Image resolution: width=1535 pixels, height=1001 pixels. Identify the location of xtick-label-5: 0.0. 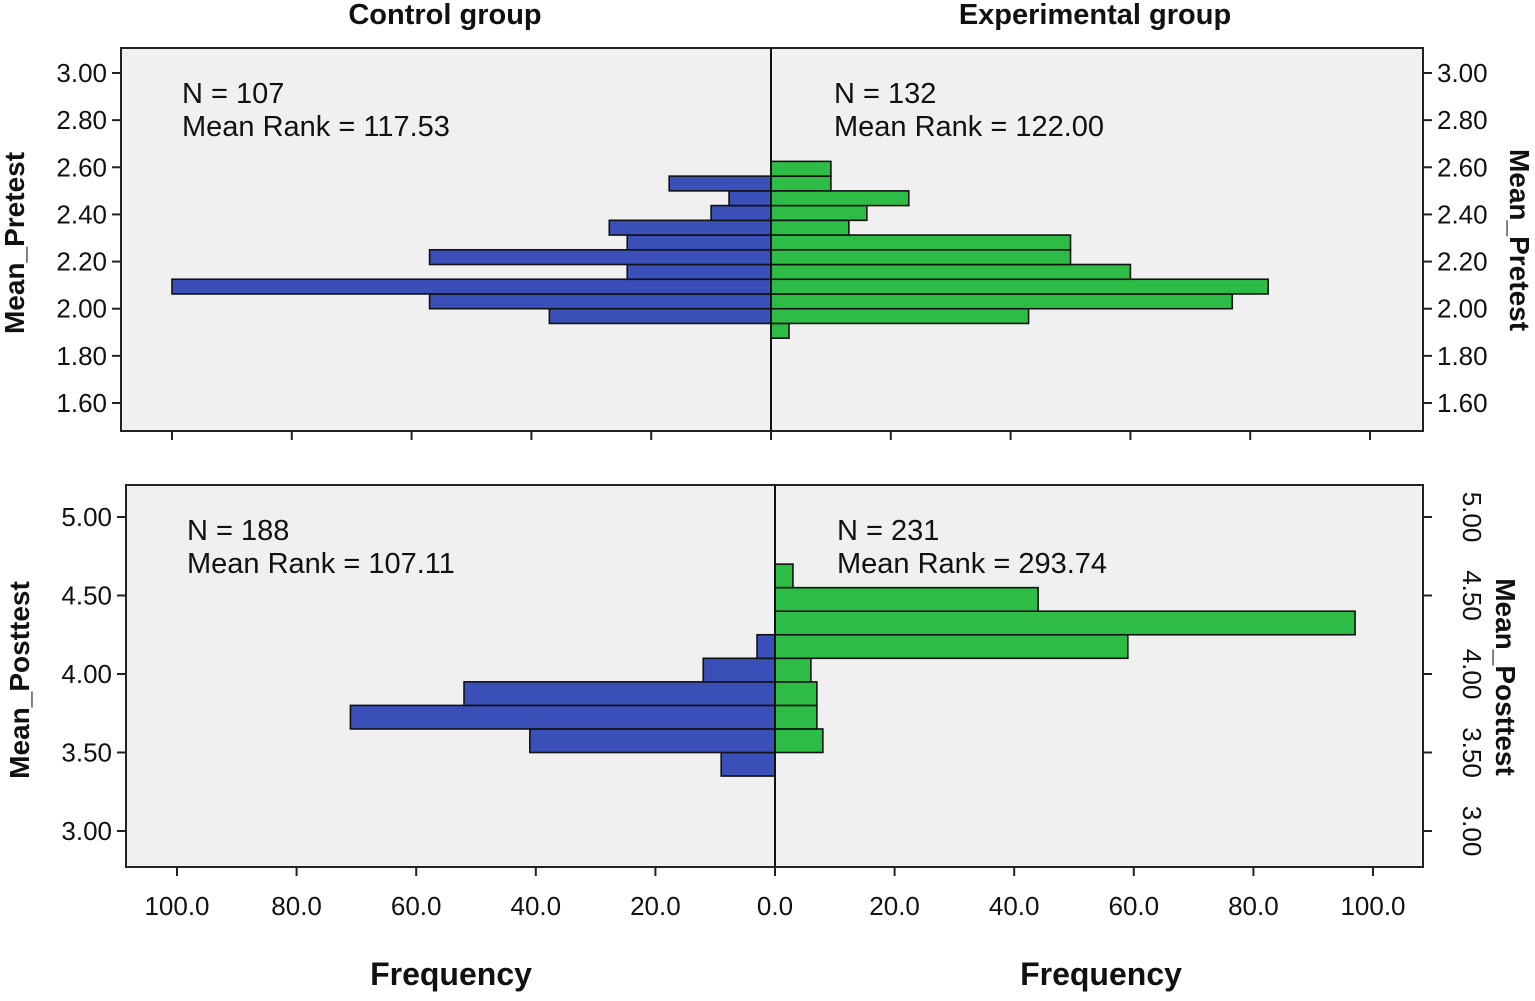
(775, 906).